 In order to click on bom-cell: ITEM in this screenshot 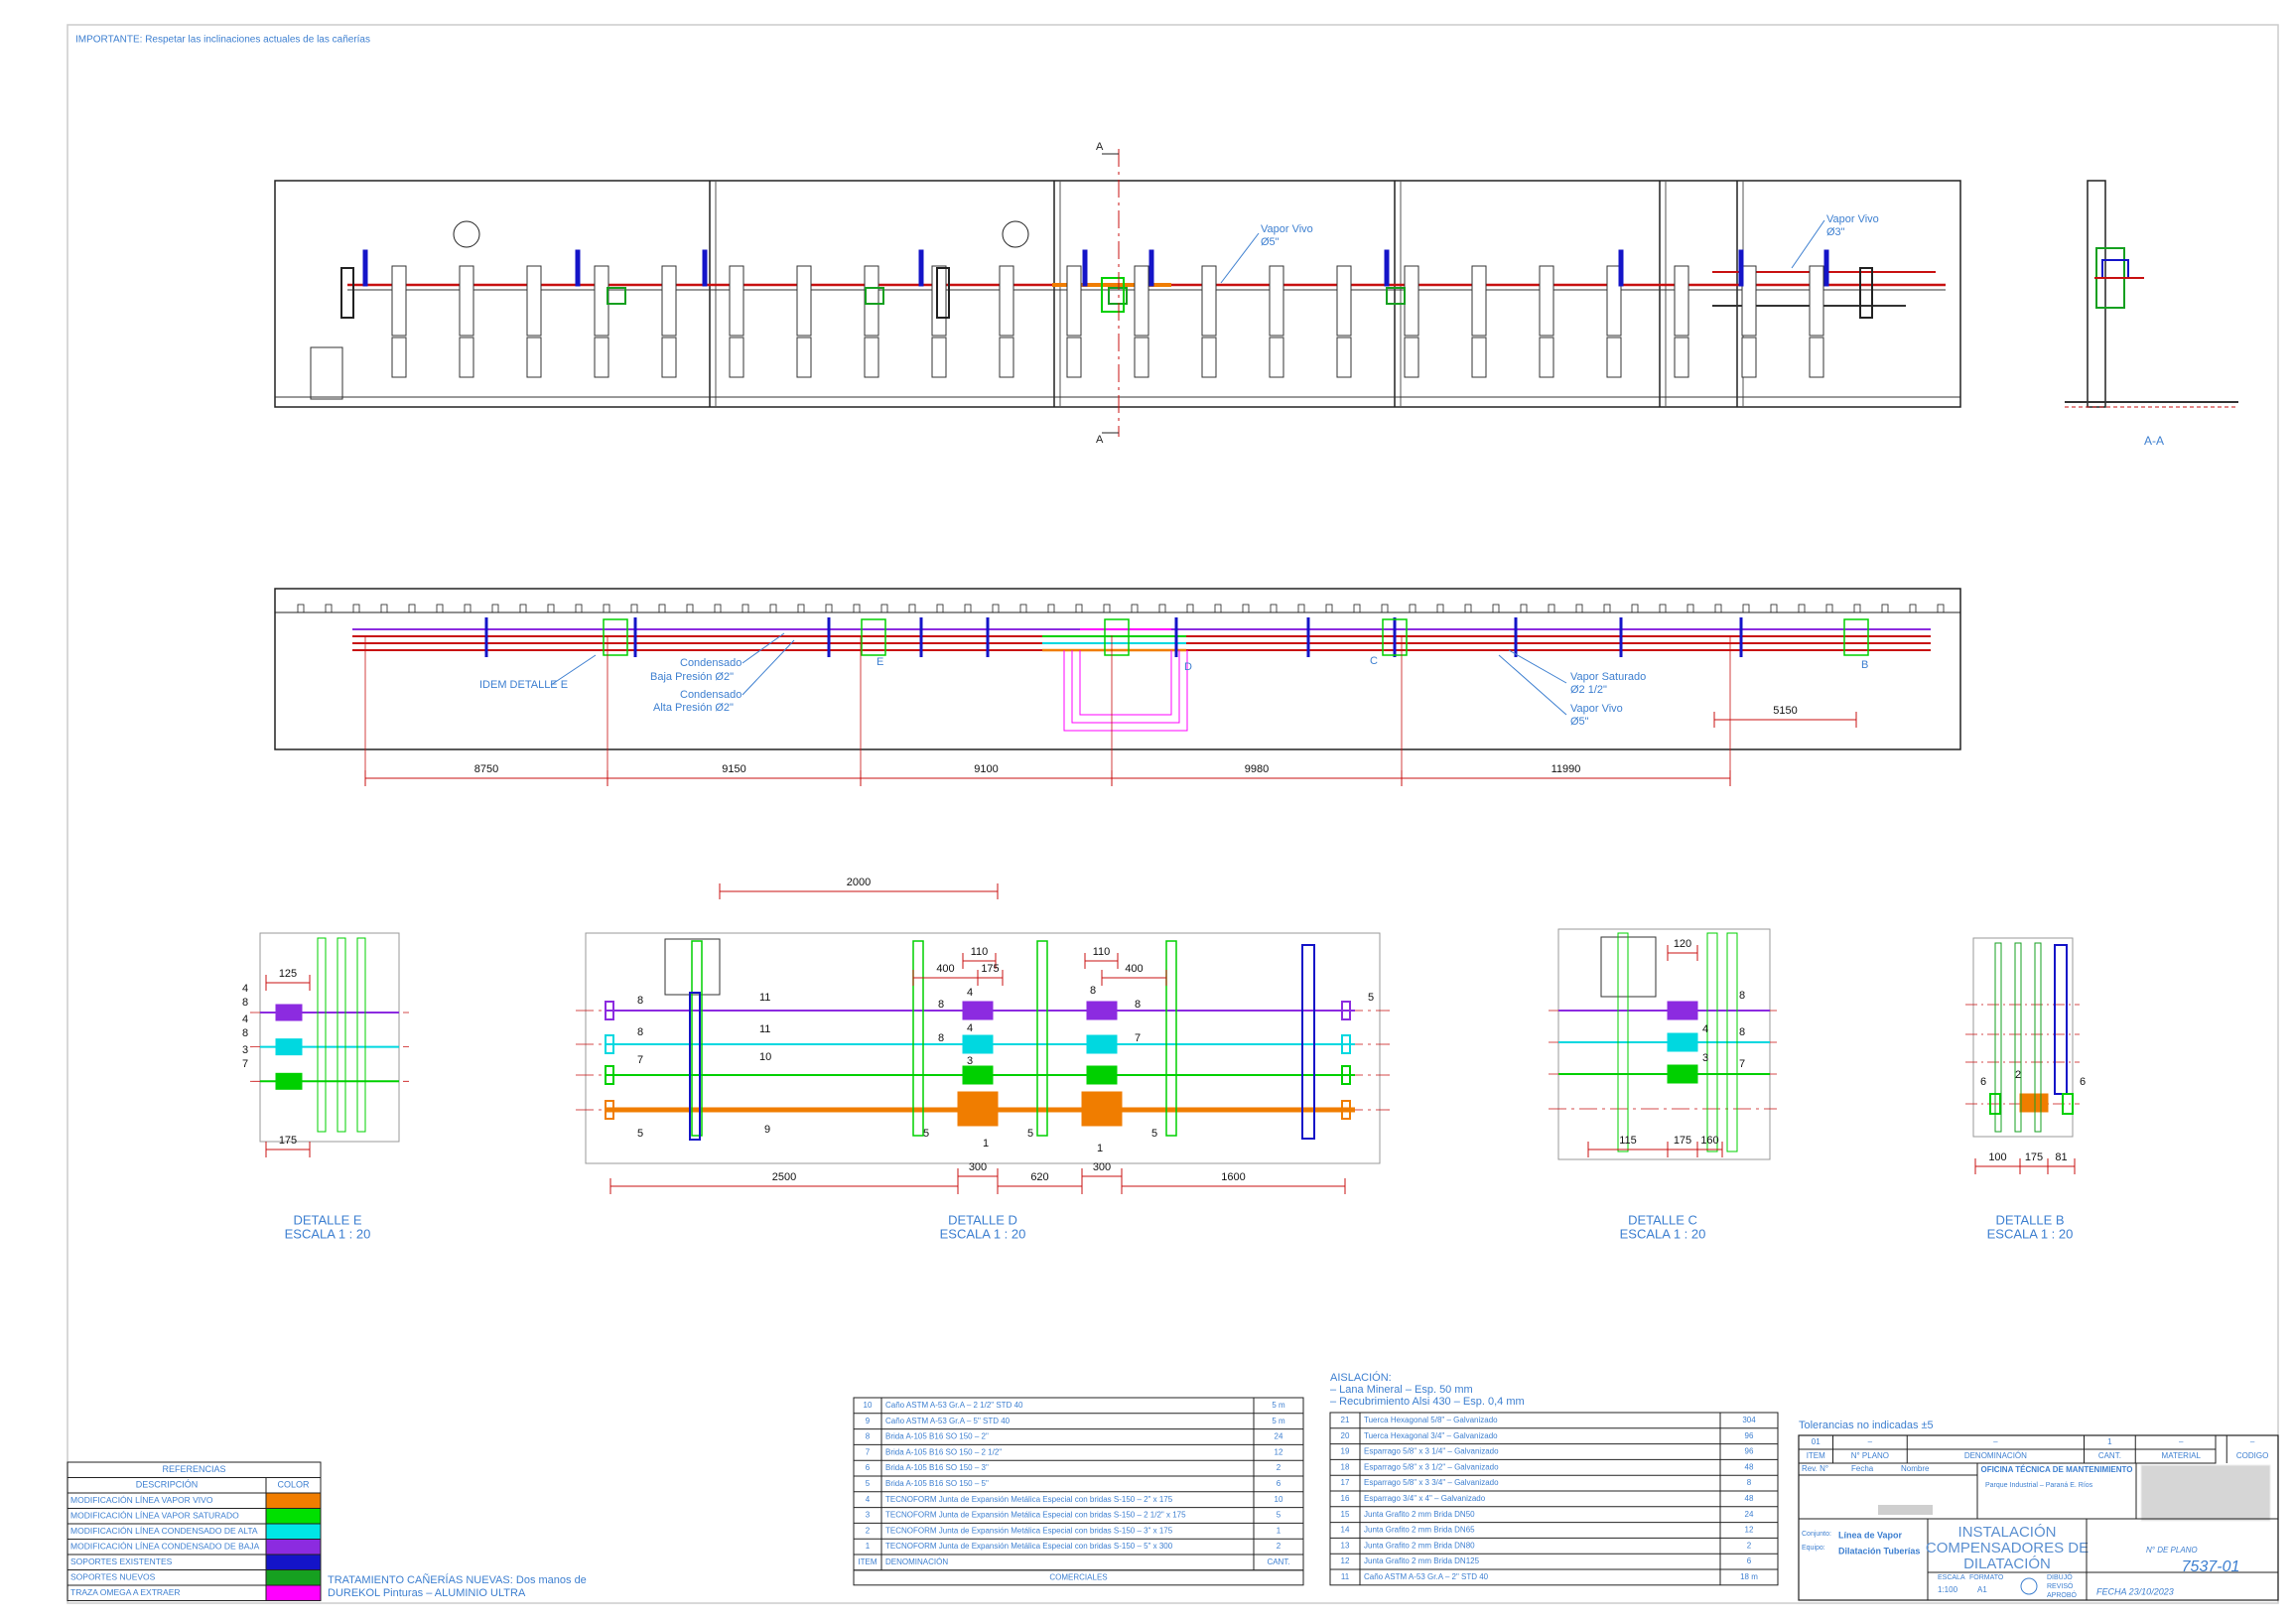, I will do `click(868, 1561)`.